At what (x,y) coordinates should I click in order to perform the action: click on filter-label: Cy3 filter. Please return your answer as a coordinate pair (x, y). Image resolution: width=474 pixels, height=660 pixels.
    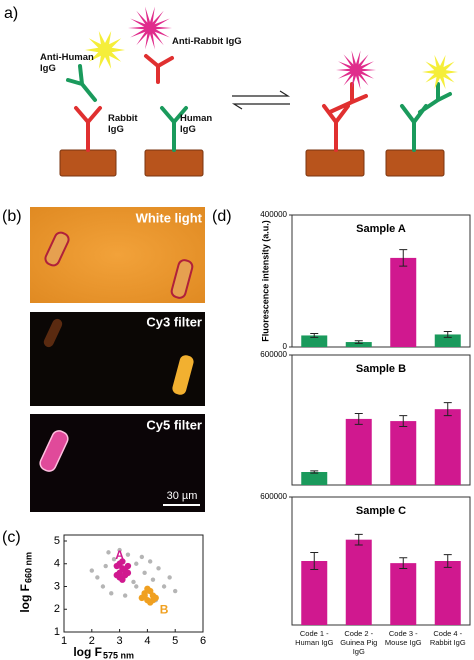
    Looking at the image, I should click on (174, 321).